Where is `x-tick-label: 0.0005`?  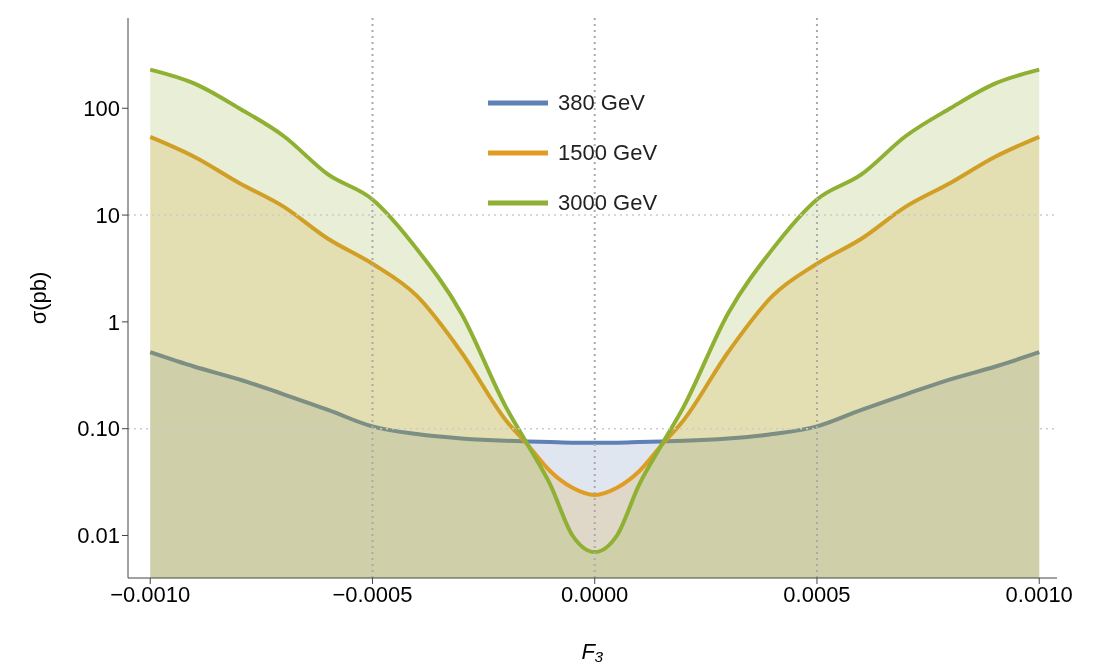
x-tick-label: 0.0005 is located at coordinates (817, 594).